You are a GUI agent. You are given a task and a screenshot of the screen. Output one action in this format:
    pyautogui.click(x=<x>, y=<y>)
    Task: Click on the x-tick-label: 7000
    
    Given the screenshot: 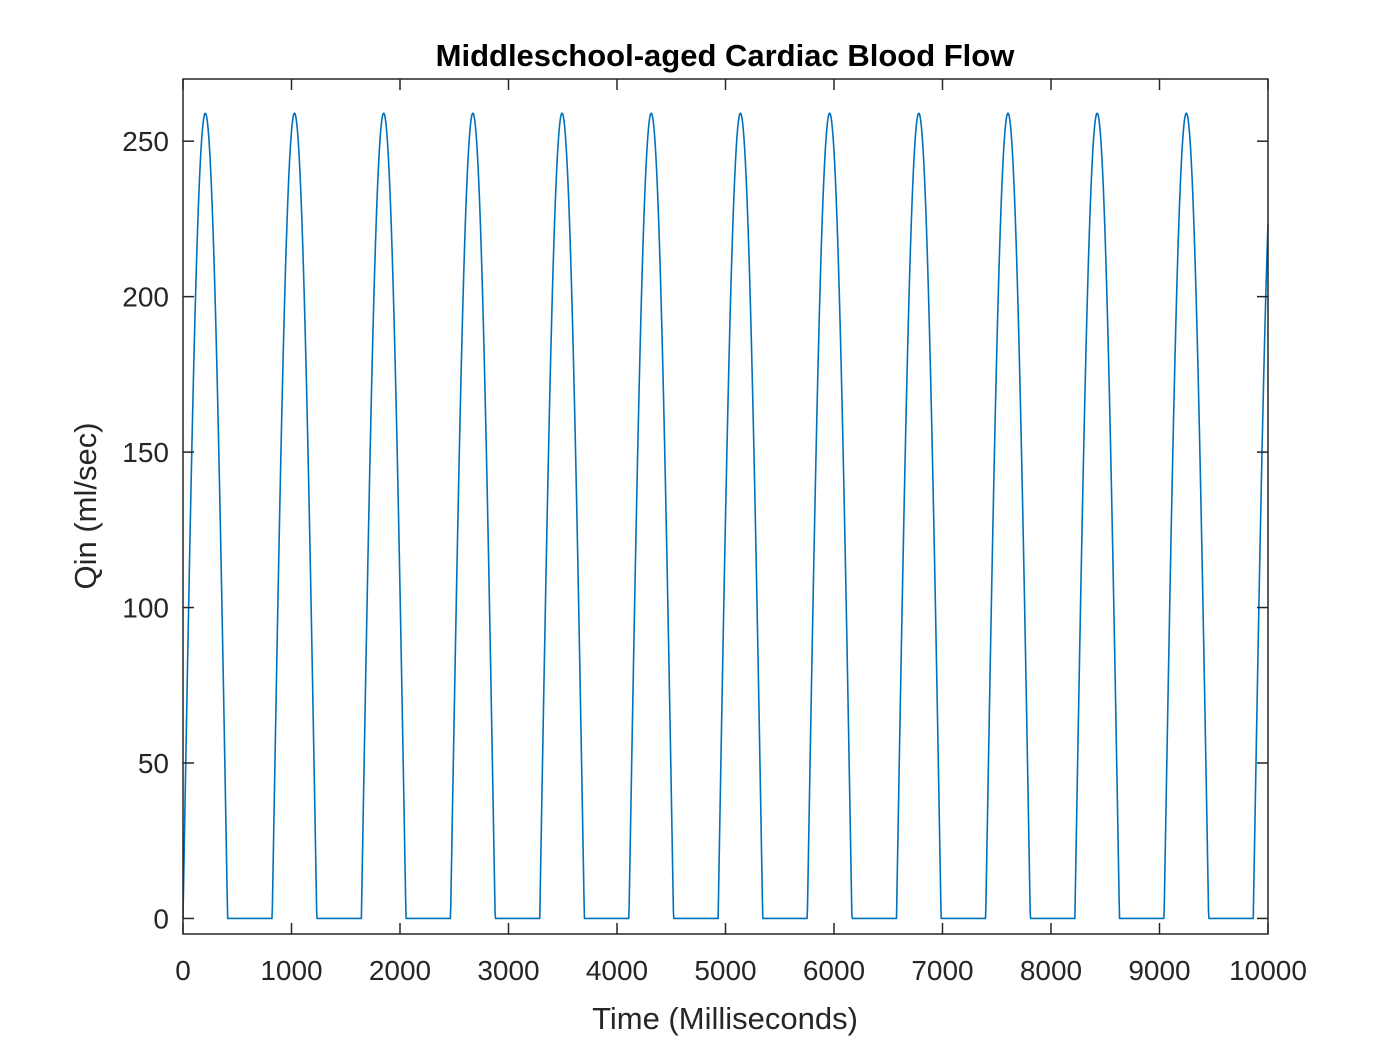 What is the action you would take?
    pyautogui.click(x=942, y=970)
    